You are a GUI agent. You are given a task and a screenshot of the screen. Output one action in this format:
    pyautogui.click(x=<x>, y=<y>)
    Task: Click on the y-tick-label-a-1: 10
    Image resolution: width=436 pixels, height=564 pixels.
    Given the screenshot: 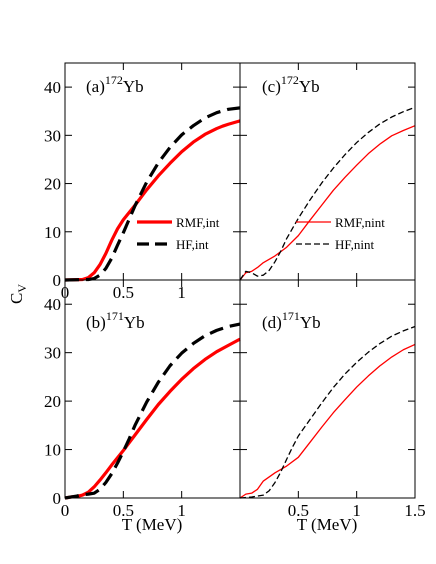 What is the action you would take?
    pyautogui.click(x=52, y=232)
    